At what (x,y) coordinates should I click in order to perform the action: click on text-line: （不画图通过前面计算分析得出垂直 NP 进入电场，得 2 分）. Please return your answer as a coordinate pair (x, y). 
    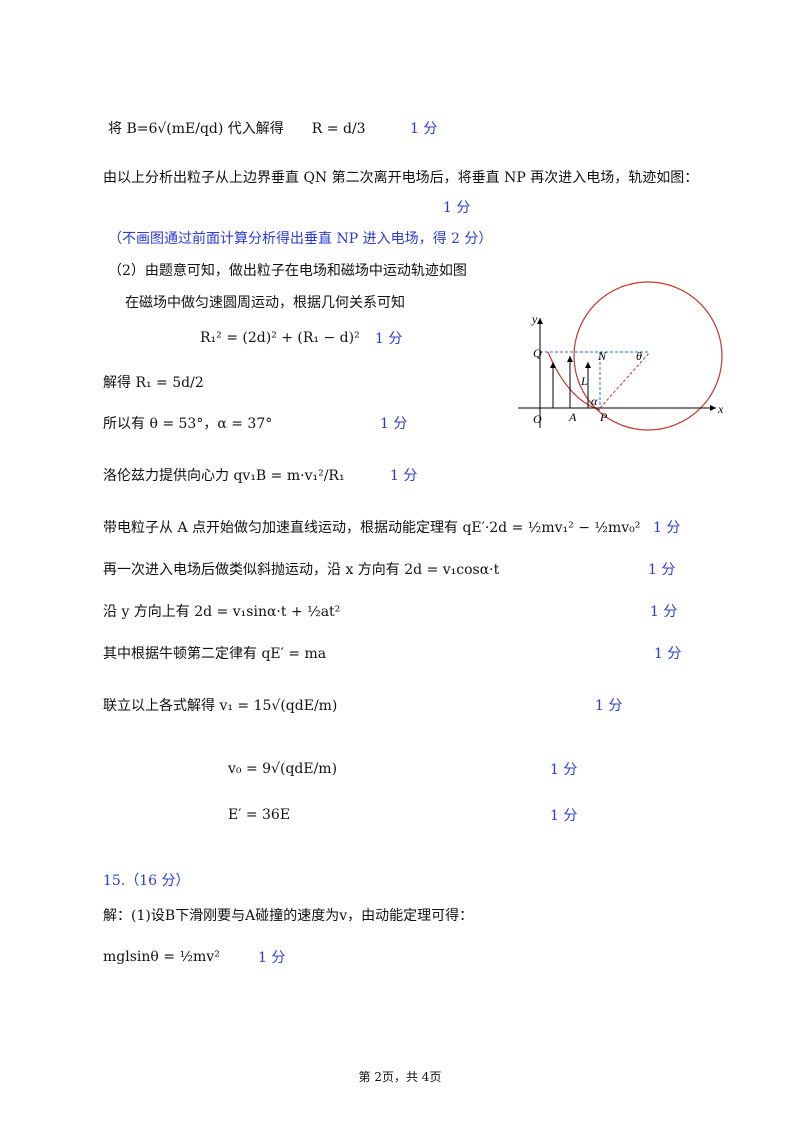
    Looking at the image, I should click on (300, 239).